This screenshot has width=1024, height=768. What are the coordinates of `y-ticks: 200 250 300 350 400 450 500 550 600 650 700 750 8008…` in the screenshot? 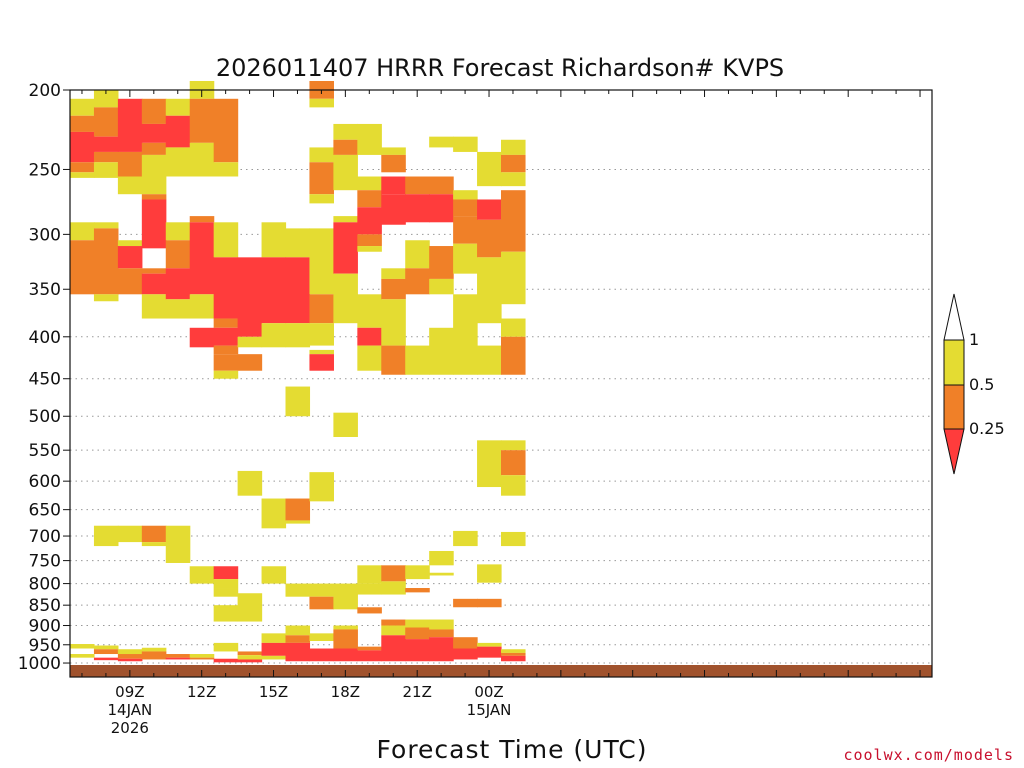 It's located at (44, 377).